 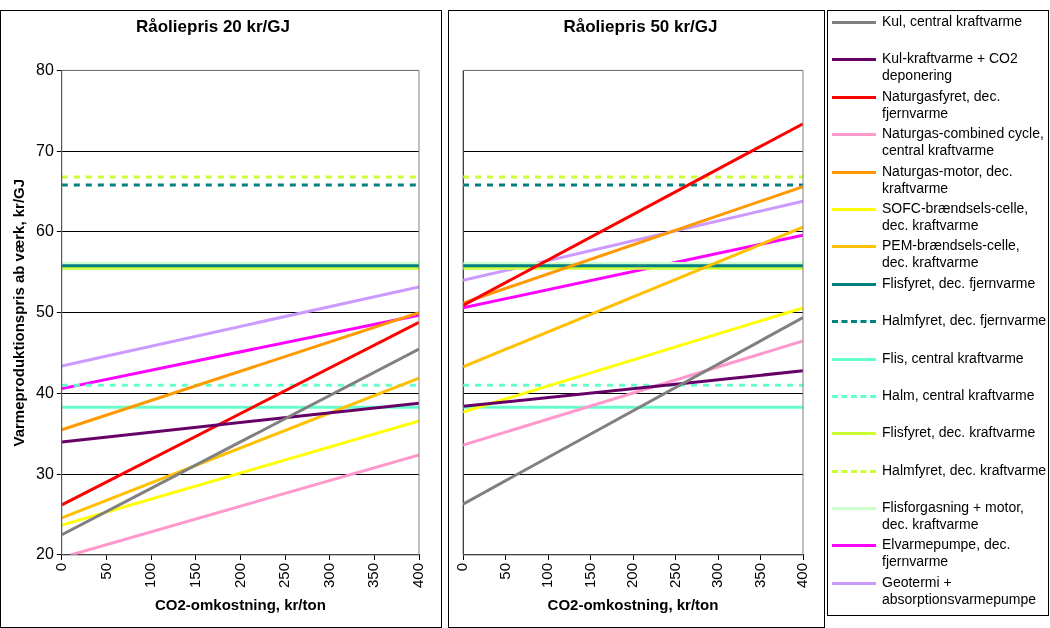 I want to click on legend-label: Naturgas-motor, dec. kraftvarme, so click(x=948, y=179).